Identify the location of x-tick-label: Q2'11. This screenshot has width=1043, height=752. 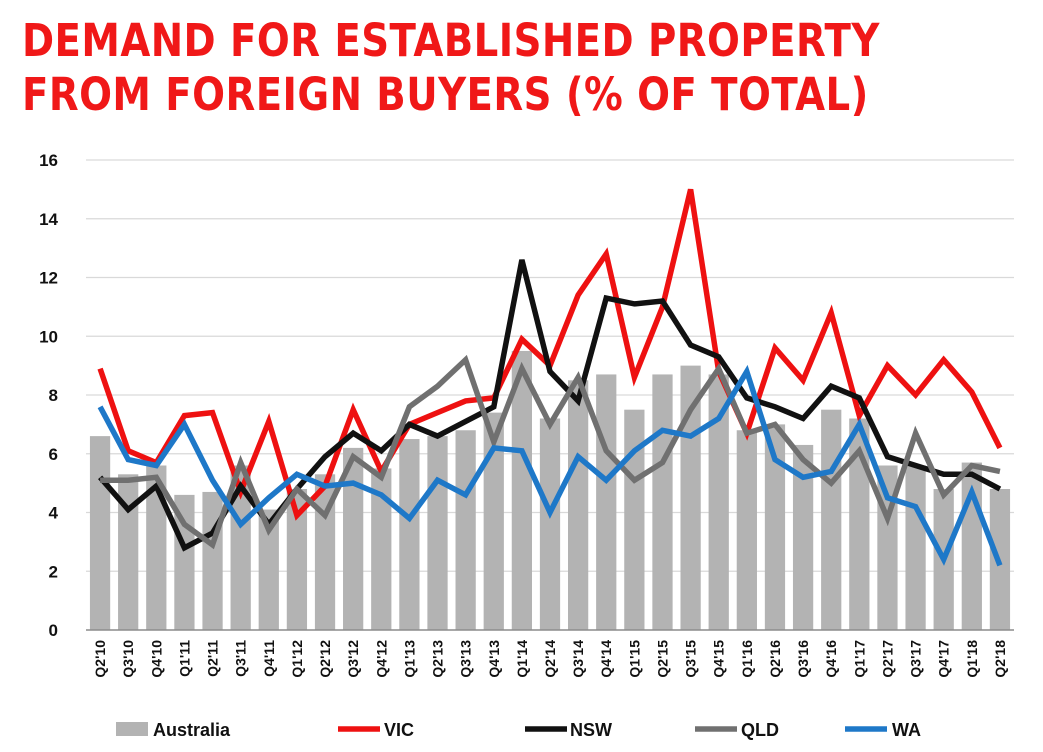
(213, 658).